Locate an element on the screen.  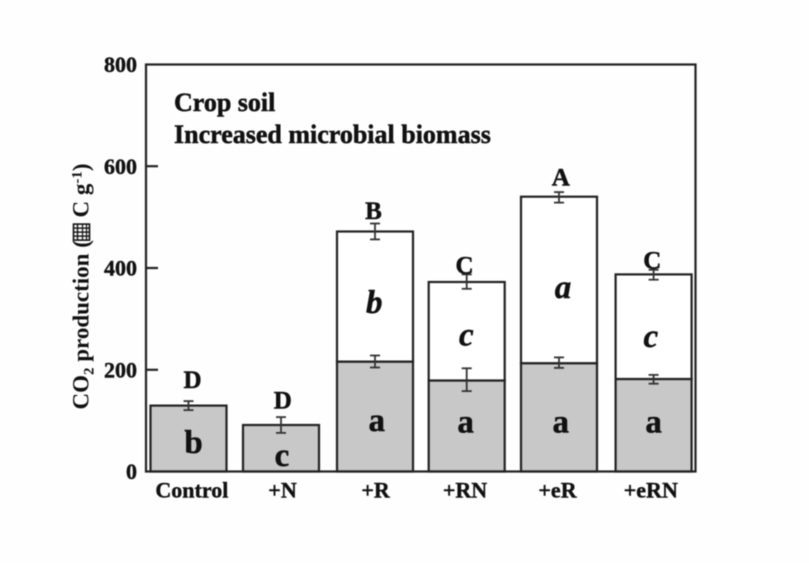
svg-text: A is located at coordinates (561, 178).